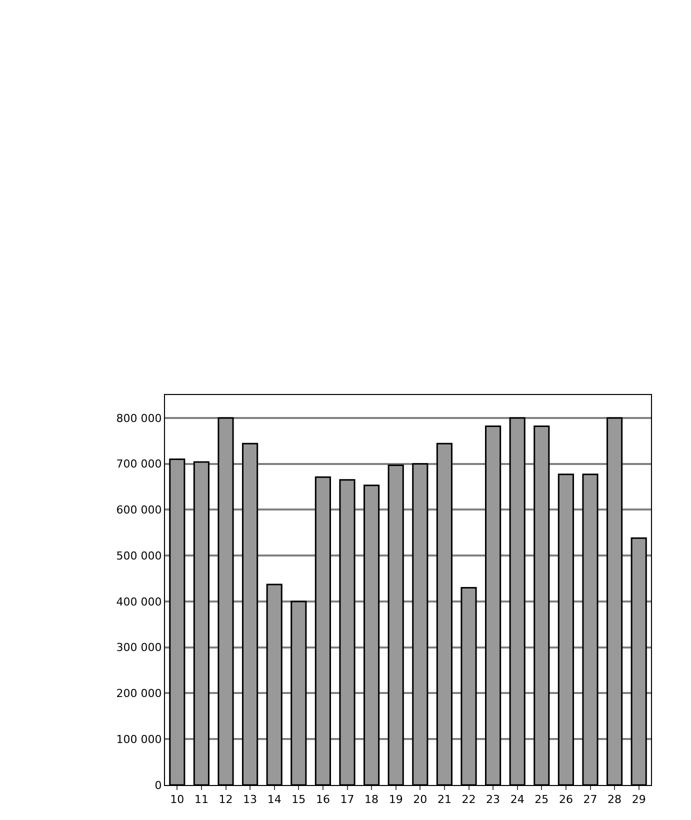 This screenshot has width=691, height=820. Describe the element at coordinates (139, 555) in the screenshot. I see `y-tick-label: 500 000` at that location.